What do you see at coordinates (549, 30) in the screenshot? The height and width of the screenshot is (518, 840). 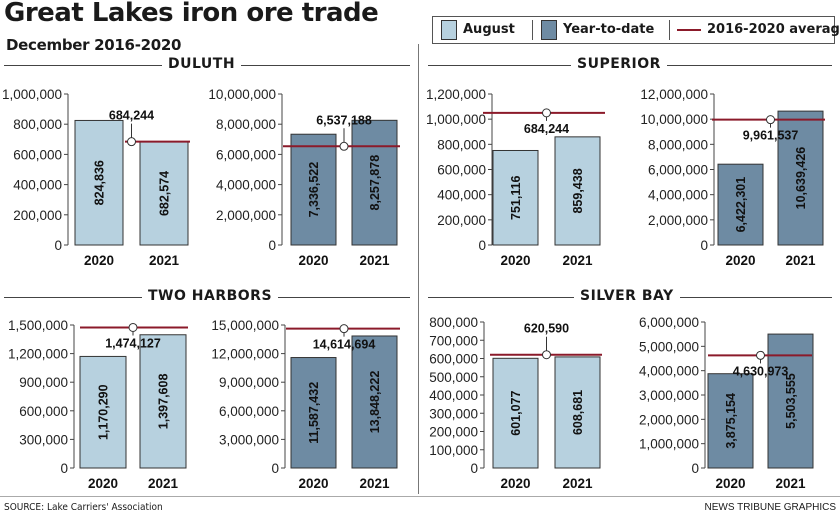 I see `legend-ytd-swatch` at bounding box center [549, 30].